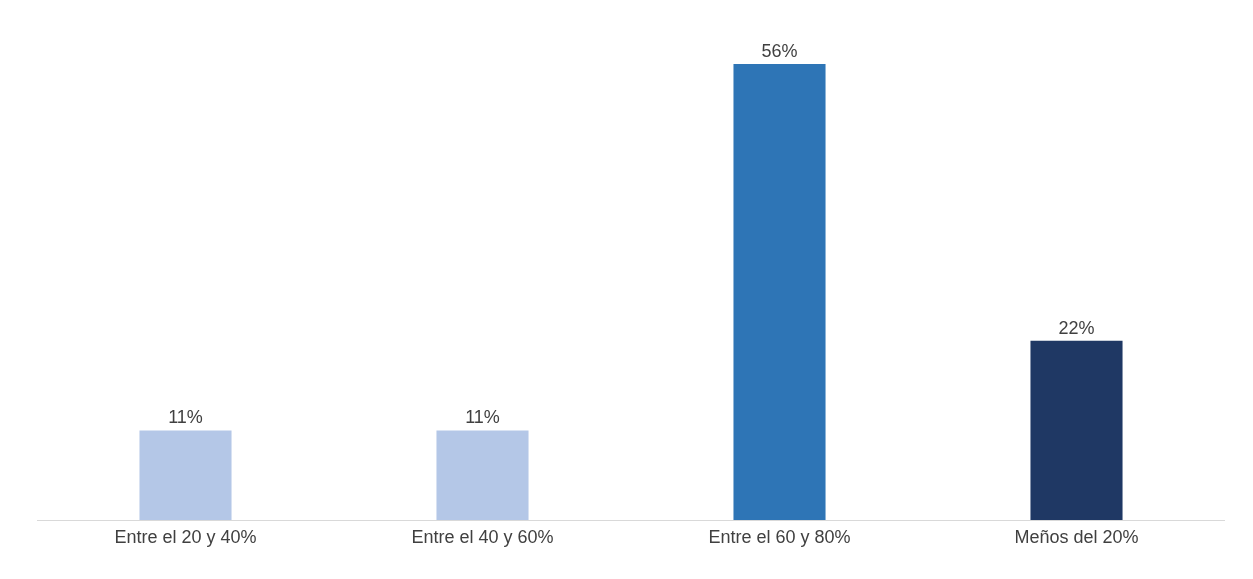 This screenshot has width=1253, height=579. What do you see at coordinates (779, 536) in the screenshot?
I see `x-tick-label: Entre el 60 y 80%` at bounding box center [779, 536].